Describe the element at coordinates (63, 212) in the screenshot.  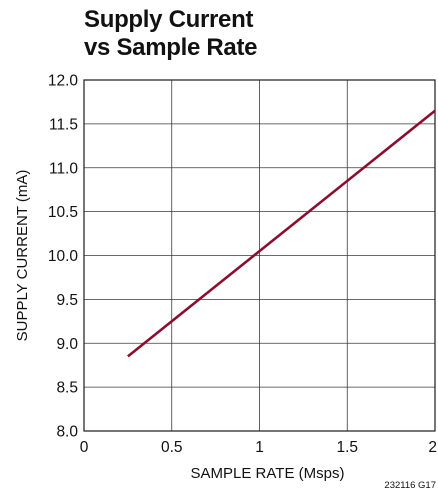
I see `y-tick-label-5: 10.5` at that location.